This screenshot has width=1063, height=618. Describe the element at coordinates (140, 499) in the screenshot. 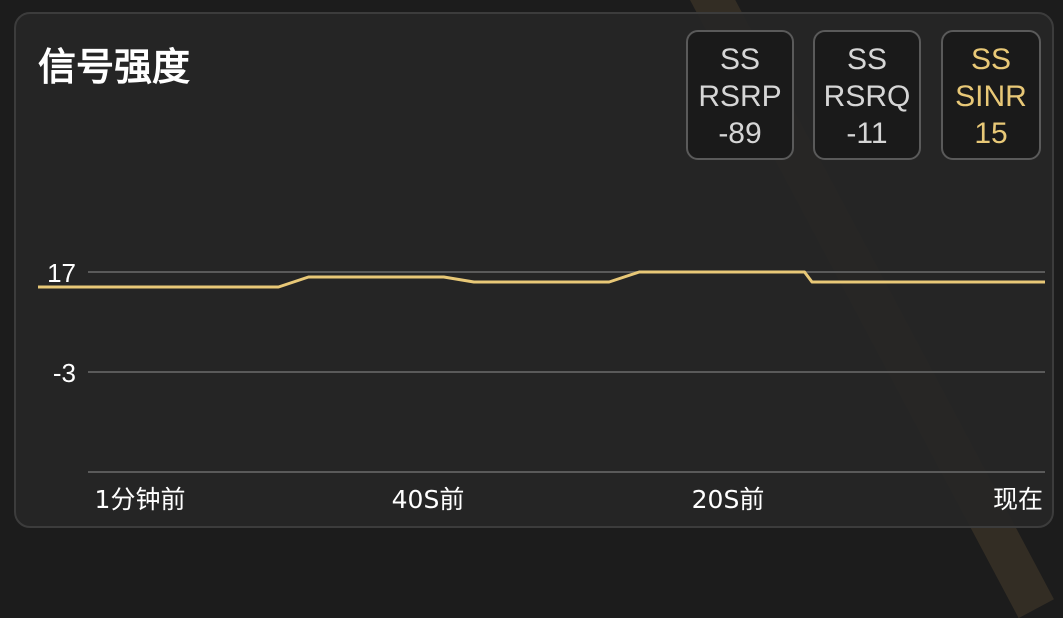

I see `x-tick-label: 1分钟前` at that location.